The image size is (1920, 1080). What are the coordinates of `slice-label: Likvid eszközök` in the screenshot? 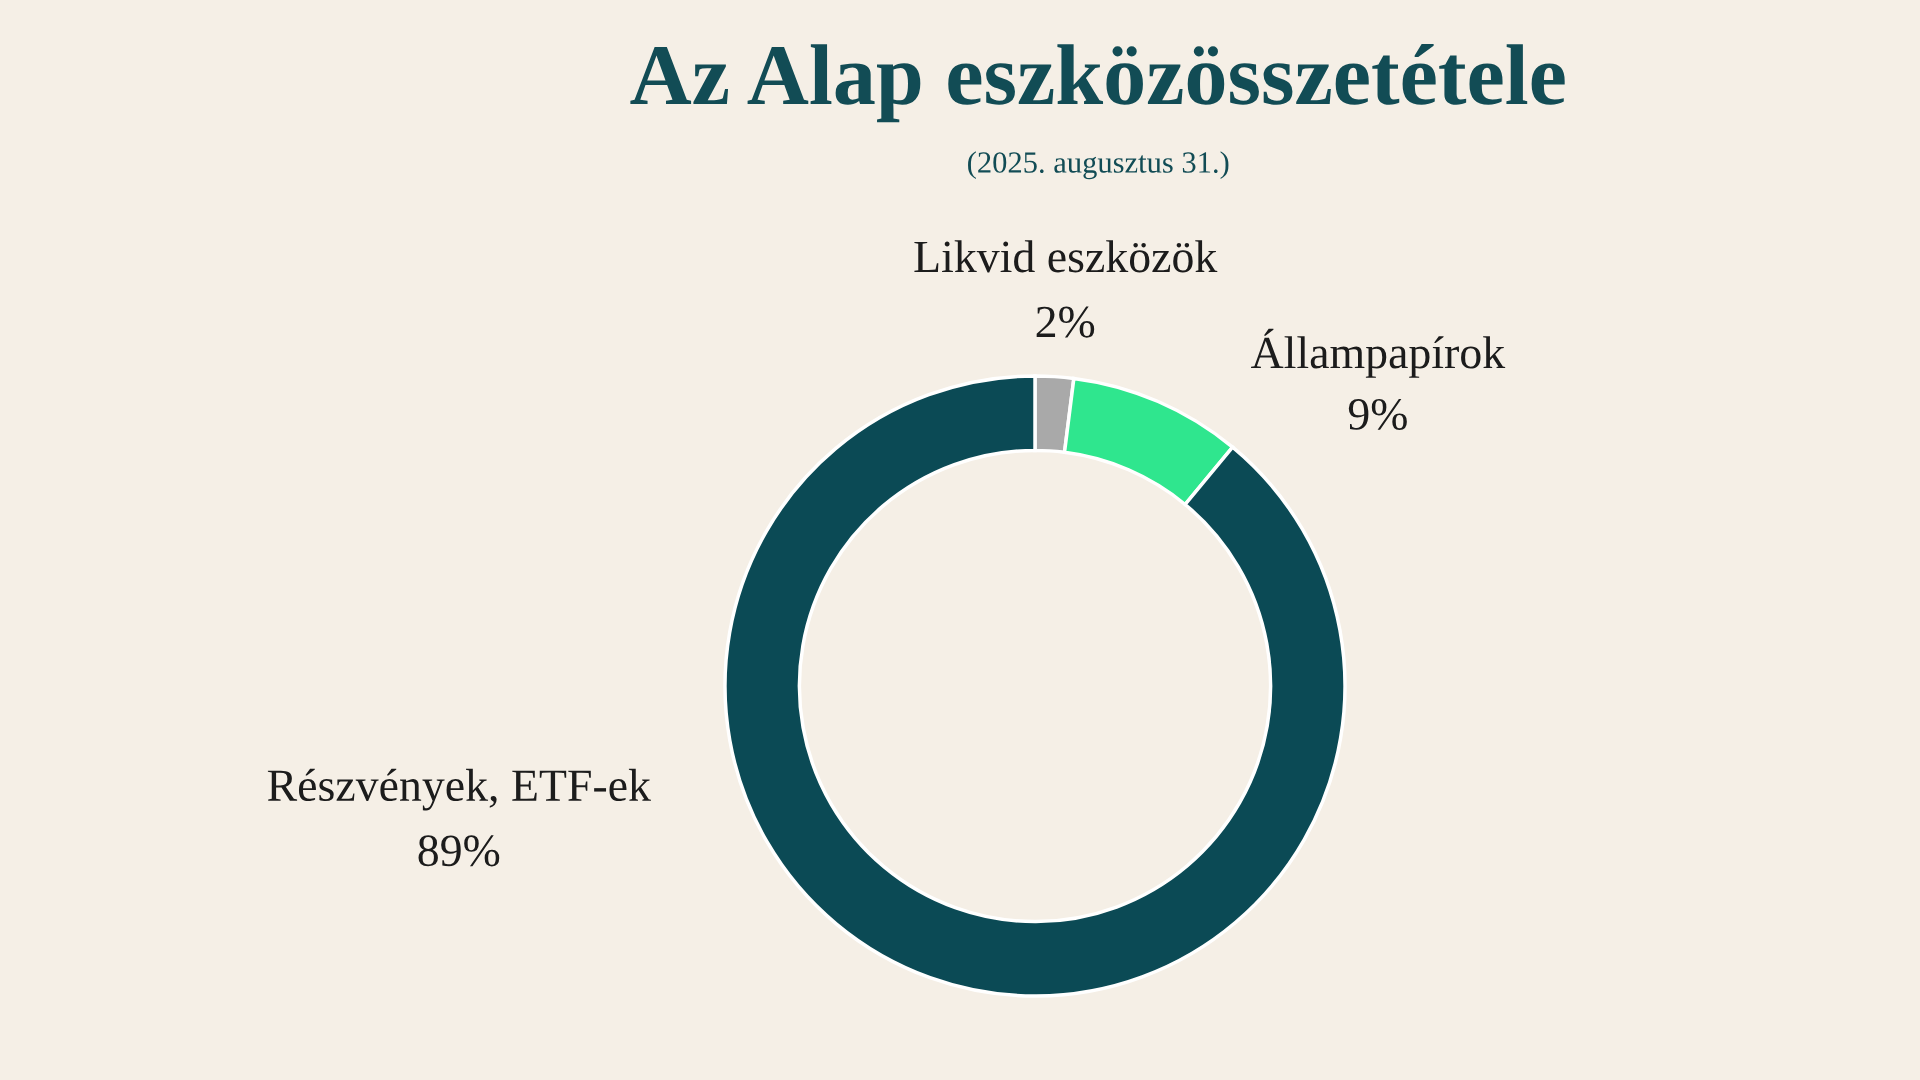 It's located at (1066, 256).